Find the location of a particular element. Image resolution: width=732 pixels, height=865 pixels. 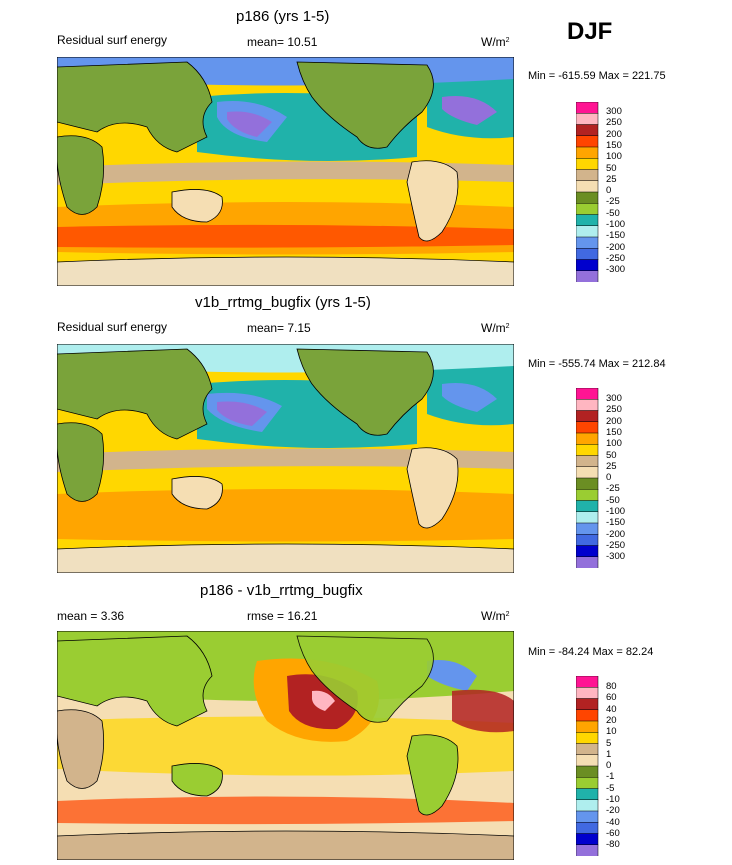

cb-tick: 10 is located at coordinates (611, 732).